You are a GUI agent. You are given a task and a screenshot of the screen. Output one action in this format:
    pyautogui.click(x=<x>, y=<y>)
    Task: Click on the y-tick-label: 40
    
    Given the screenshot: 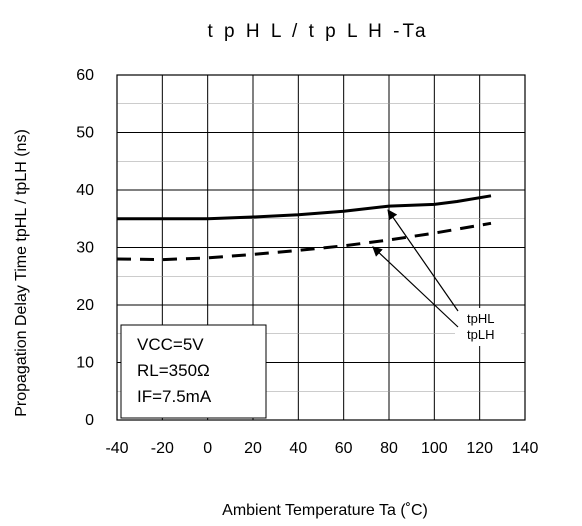 What is the action you would take?
    pyautogui.click(x=85, y=190)
    